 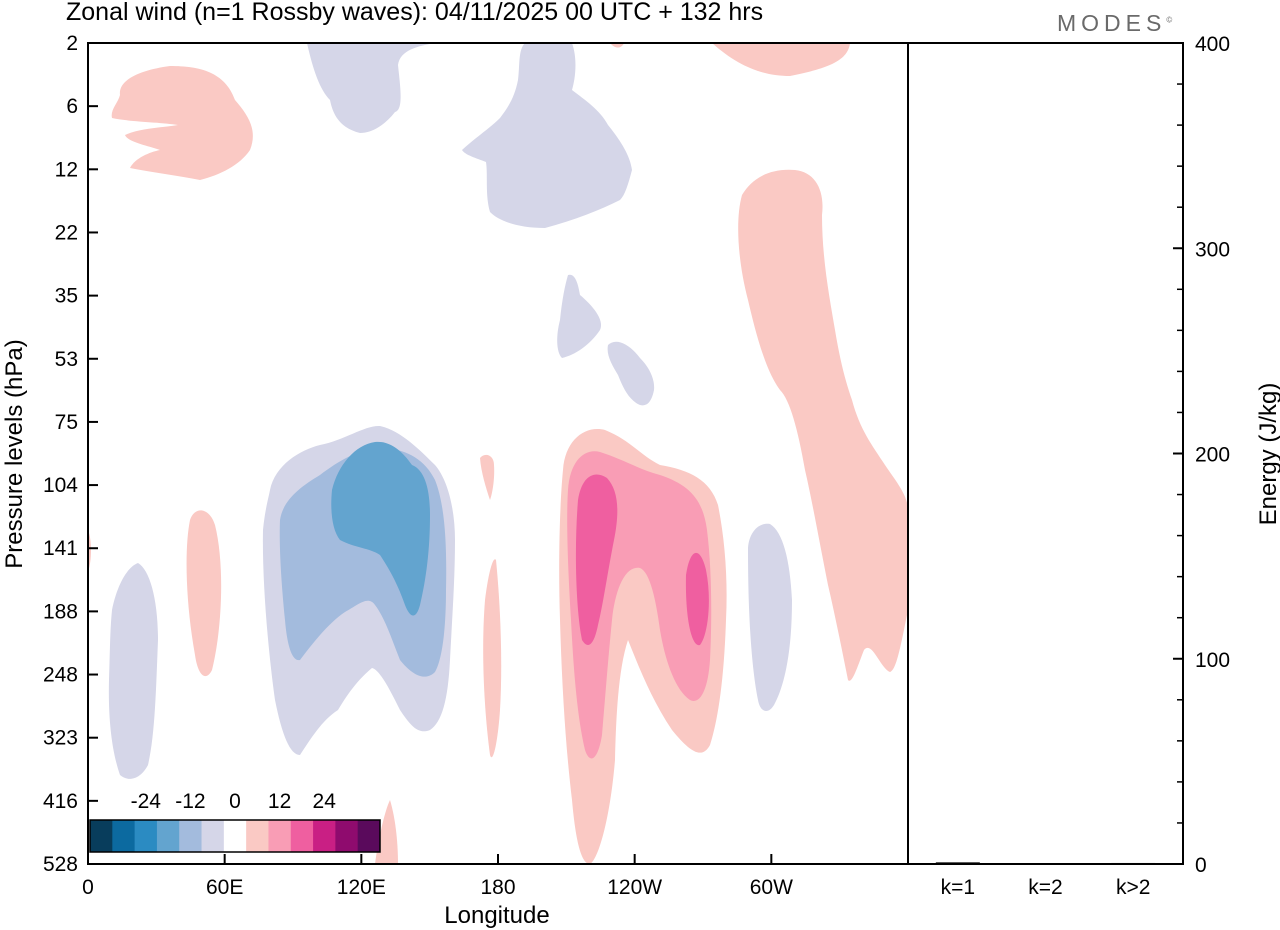 I want to click on contour-neg-4-60w, so click(x=770, y=617).